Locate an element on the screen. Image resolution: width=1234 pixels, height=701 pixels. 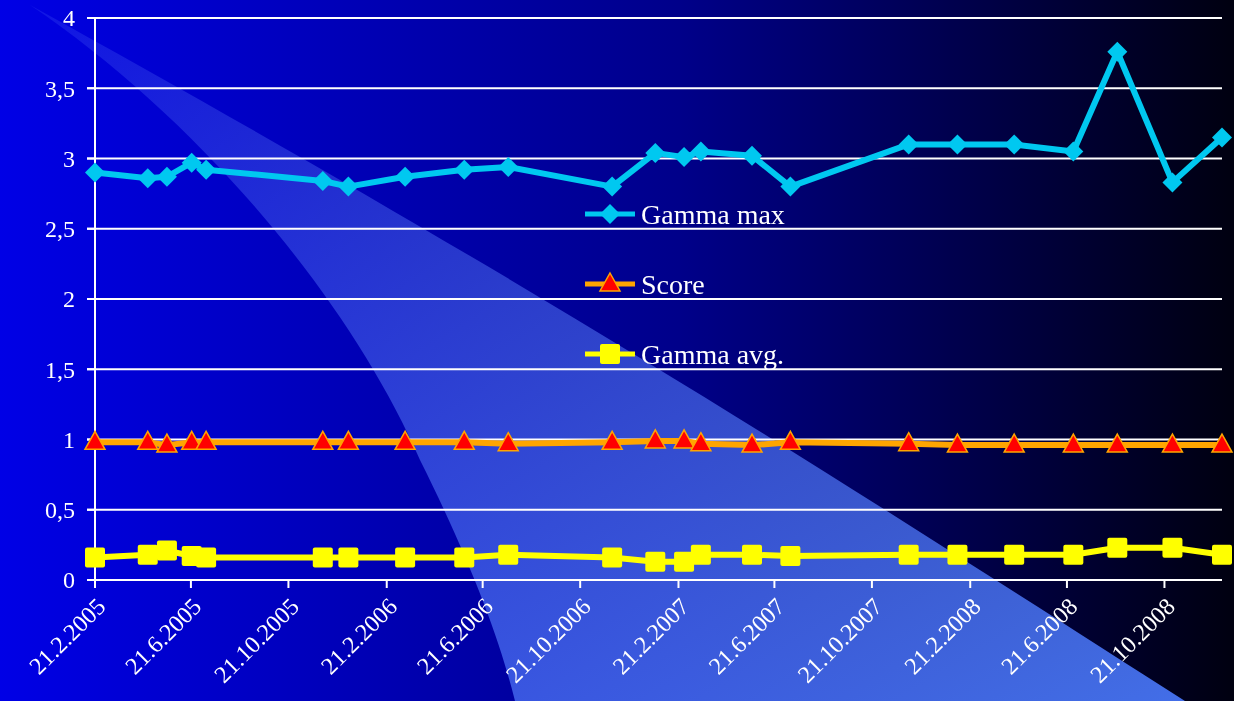
legend-label: Gamma max is located at coordinates (713, 214).